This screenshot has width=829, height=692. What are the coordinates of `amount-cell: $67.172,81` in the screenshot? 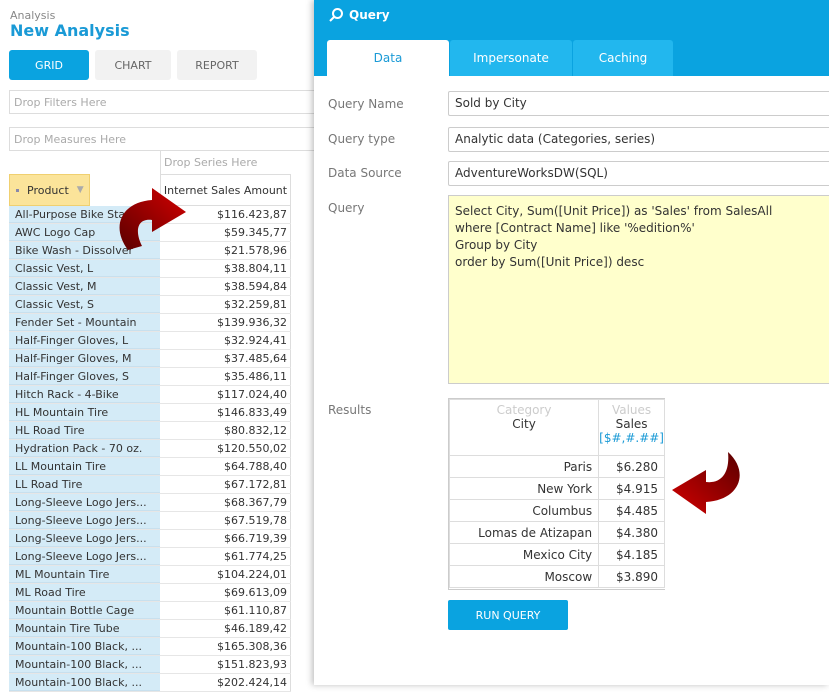 It's located at (225, 484).